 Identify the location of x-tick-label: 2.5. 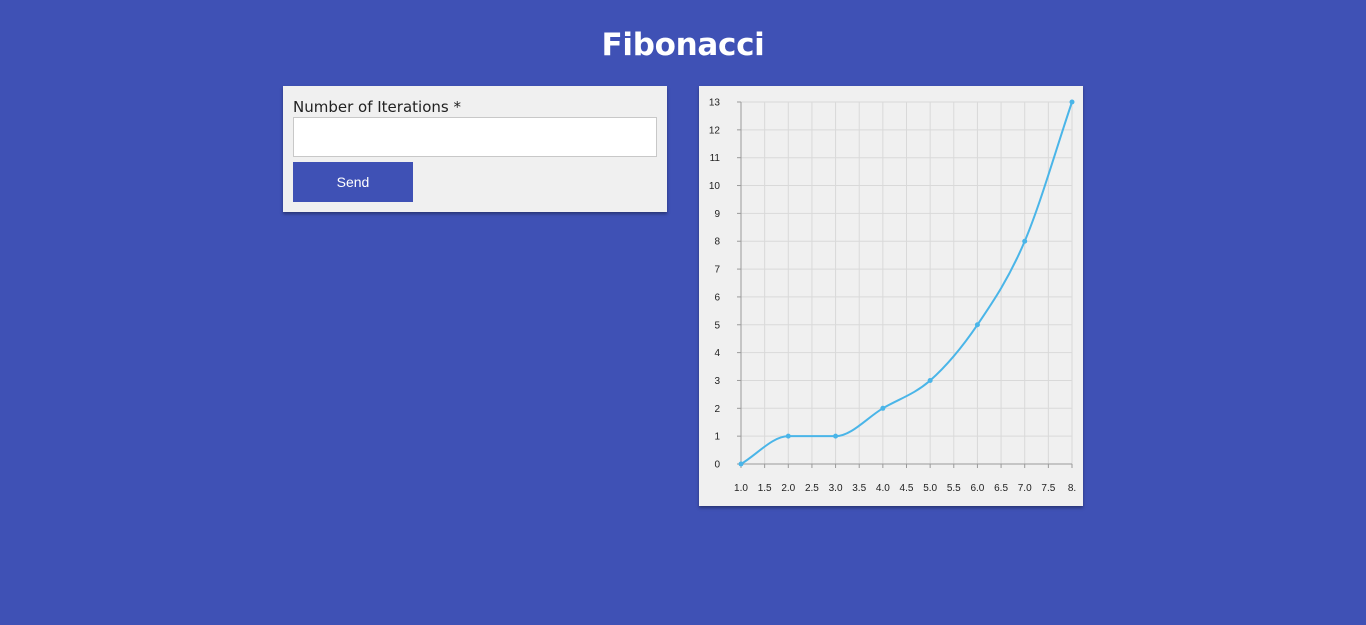
(812, 488).